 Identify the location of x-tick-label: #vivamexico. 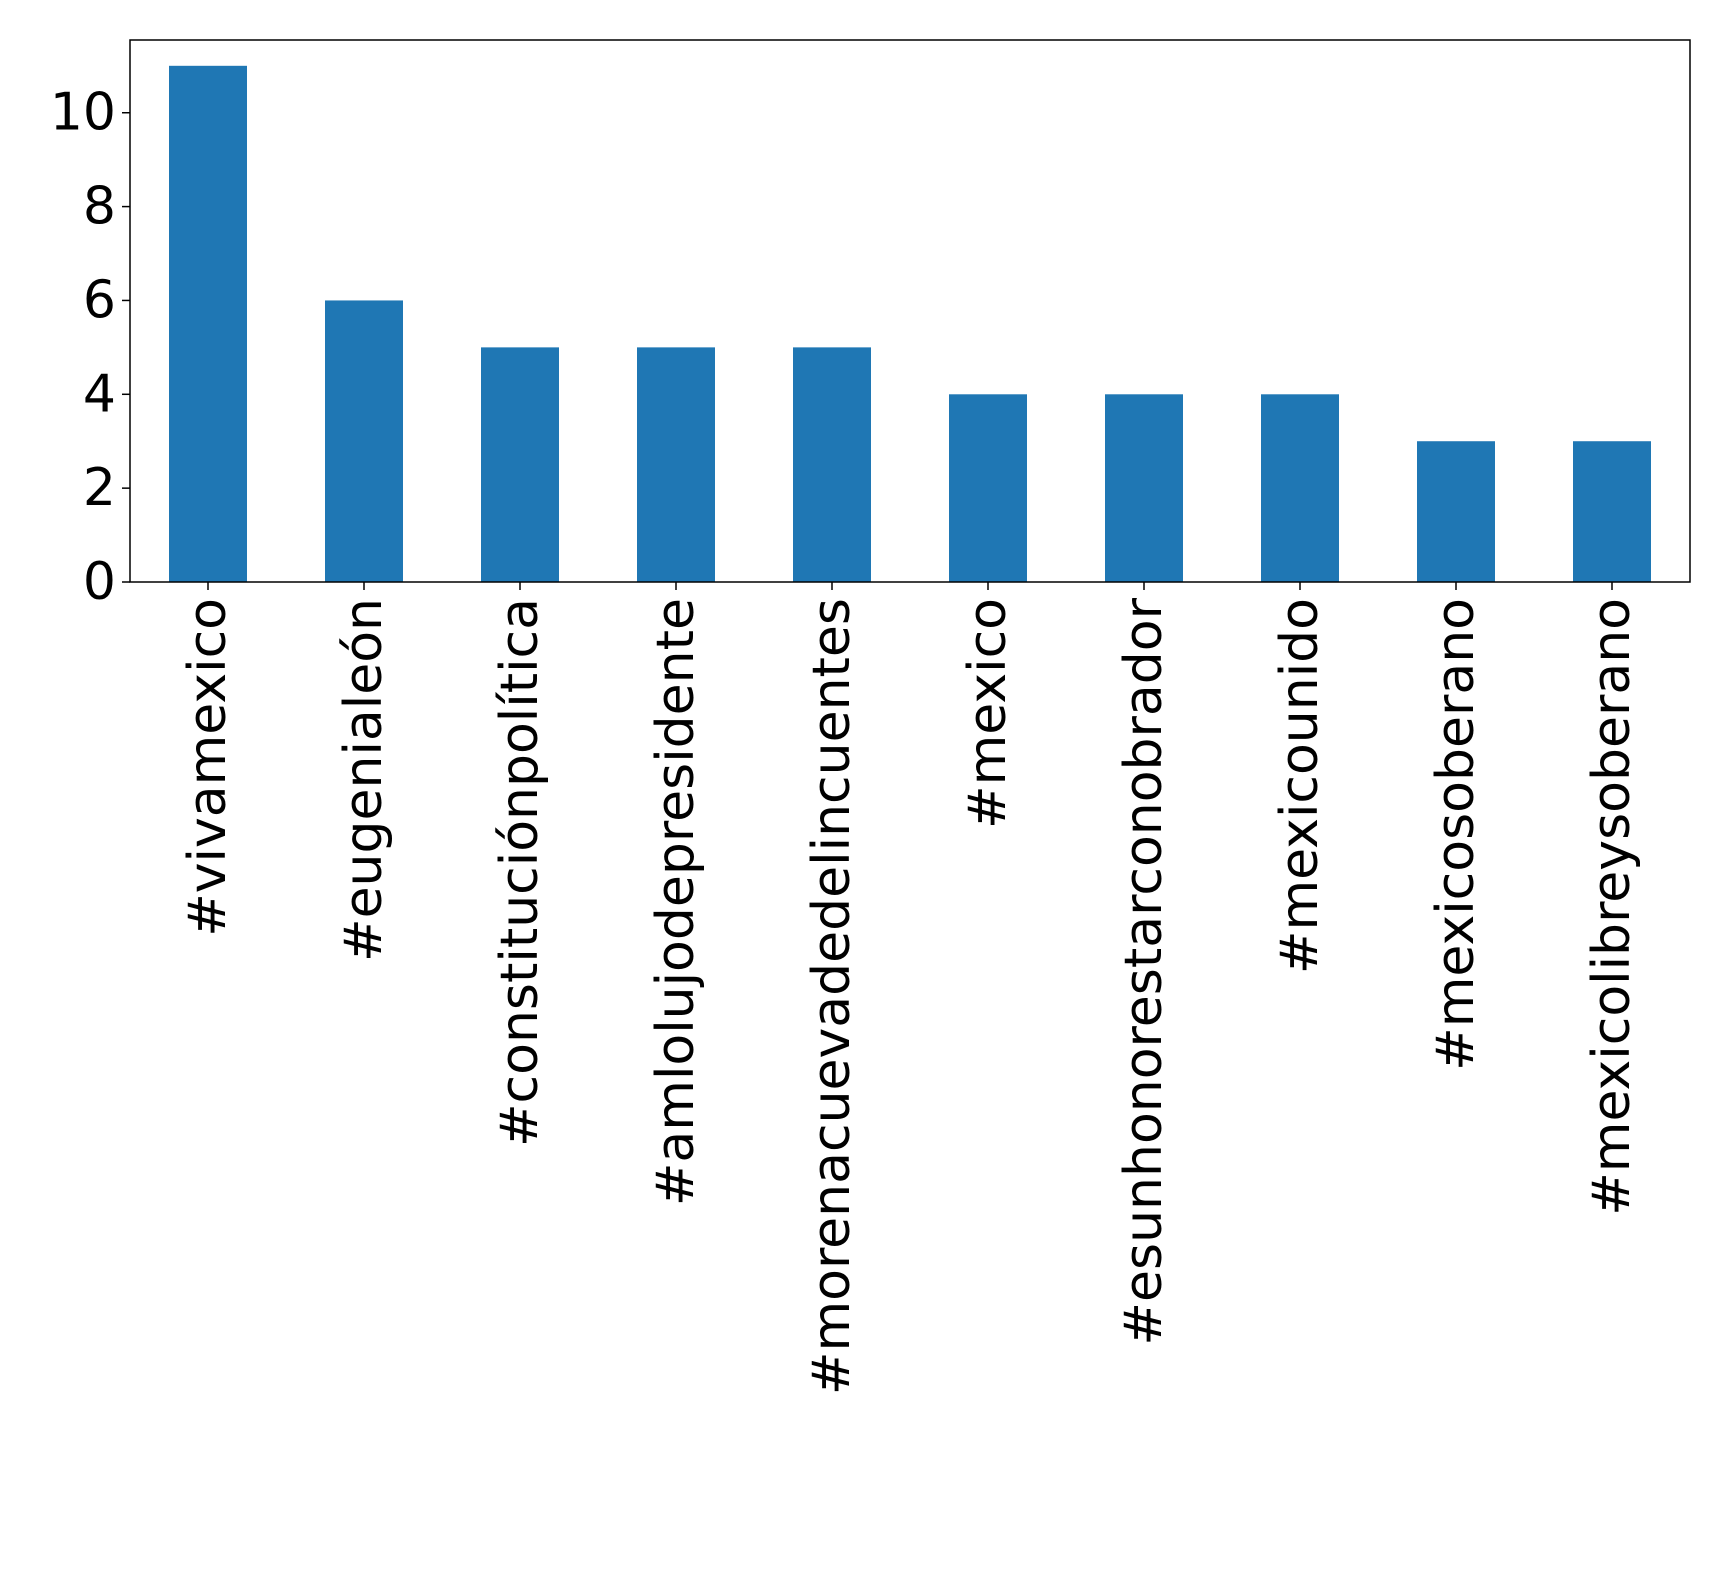
(208, 767).